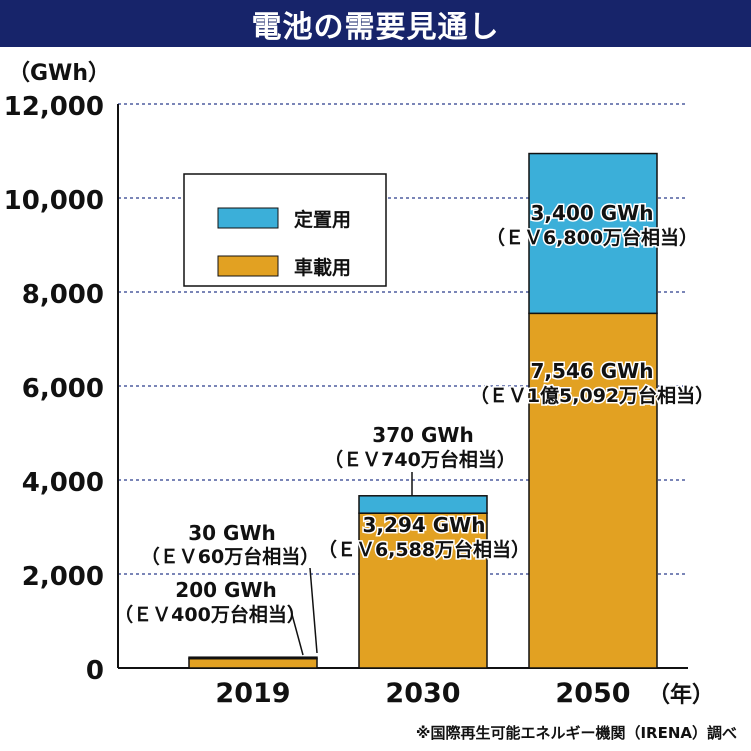  What do you see at coordinates (592, 395) in the screenshot?
I see `data-label-vehicle-2050-ev: （ＥＶ1億5,092万台相当）` at bounding box center [592, 395].